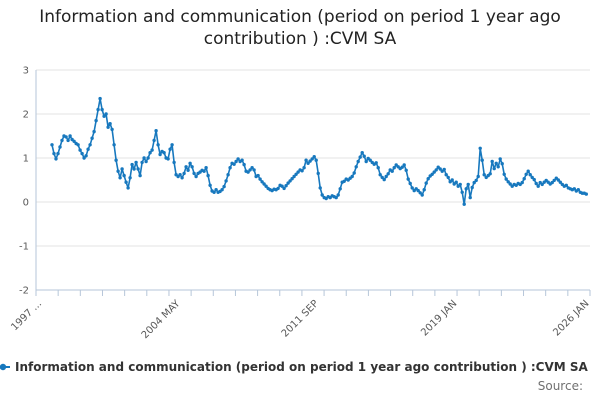 The height and width of the screenshot is (400, 600). Describe the element at coordinates (300, 318) in the screenshot. I see `x-tick-label: 2011 SEP` at that location.